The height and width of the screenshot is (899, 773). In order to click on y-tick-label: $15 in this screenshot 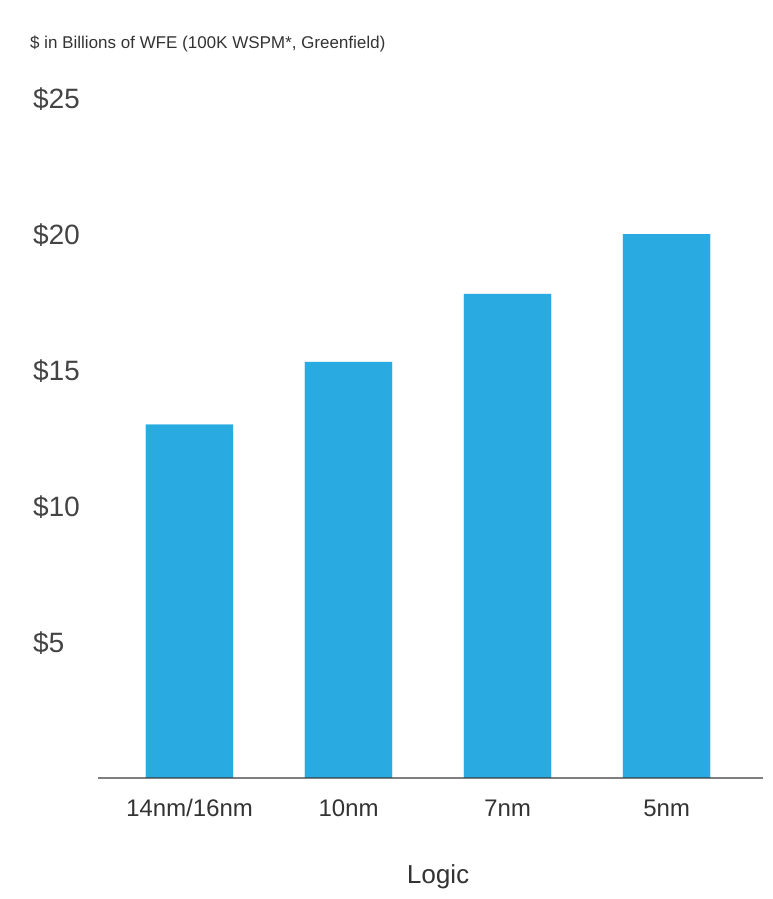, I will do `click(56, 370)`.